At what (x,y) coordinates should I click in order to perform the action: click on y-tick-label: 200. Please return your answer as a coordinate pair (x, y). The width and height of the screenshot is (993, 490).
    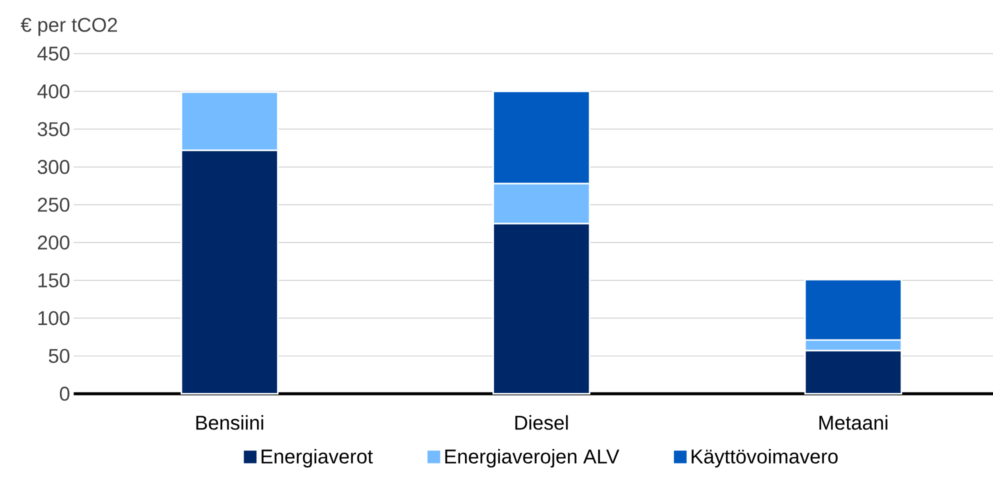
    Looking at the image, I should click on (54, 242).